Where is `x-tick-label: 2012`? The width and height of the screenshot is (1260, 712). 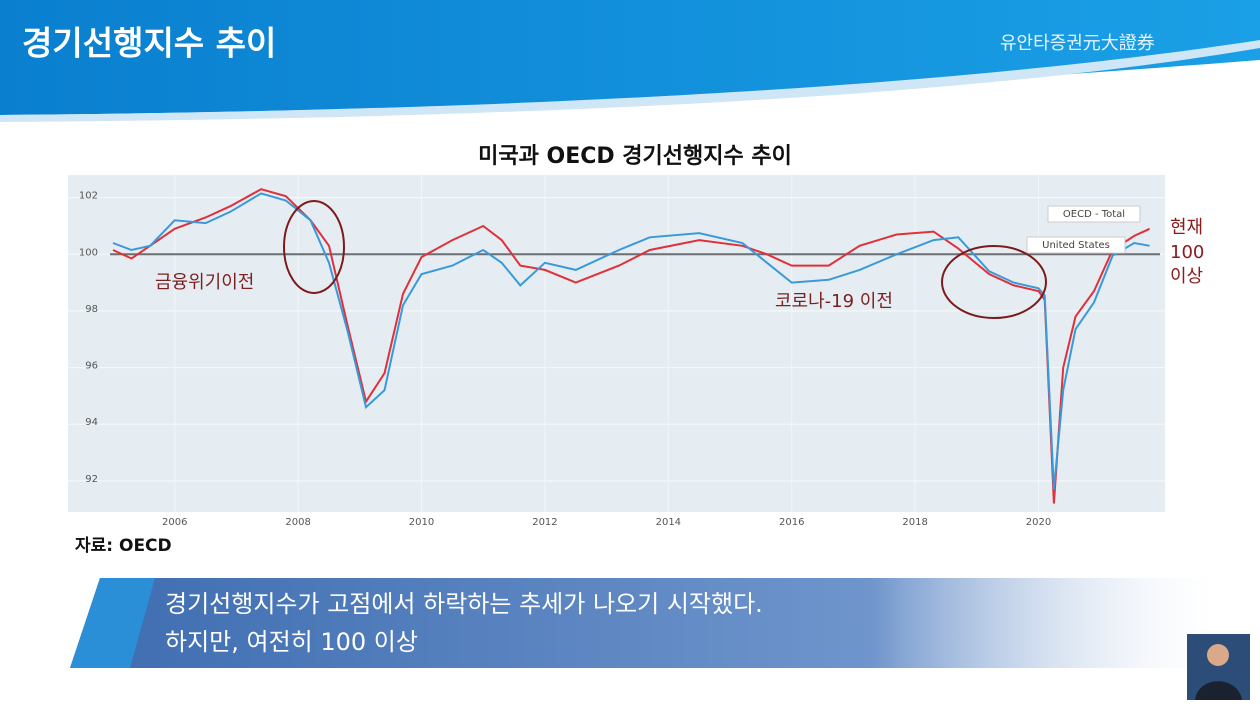
x-tick-label: 2012 is located at coordinates (544, 522).